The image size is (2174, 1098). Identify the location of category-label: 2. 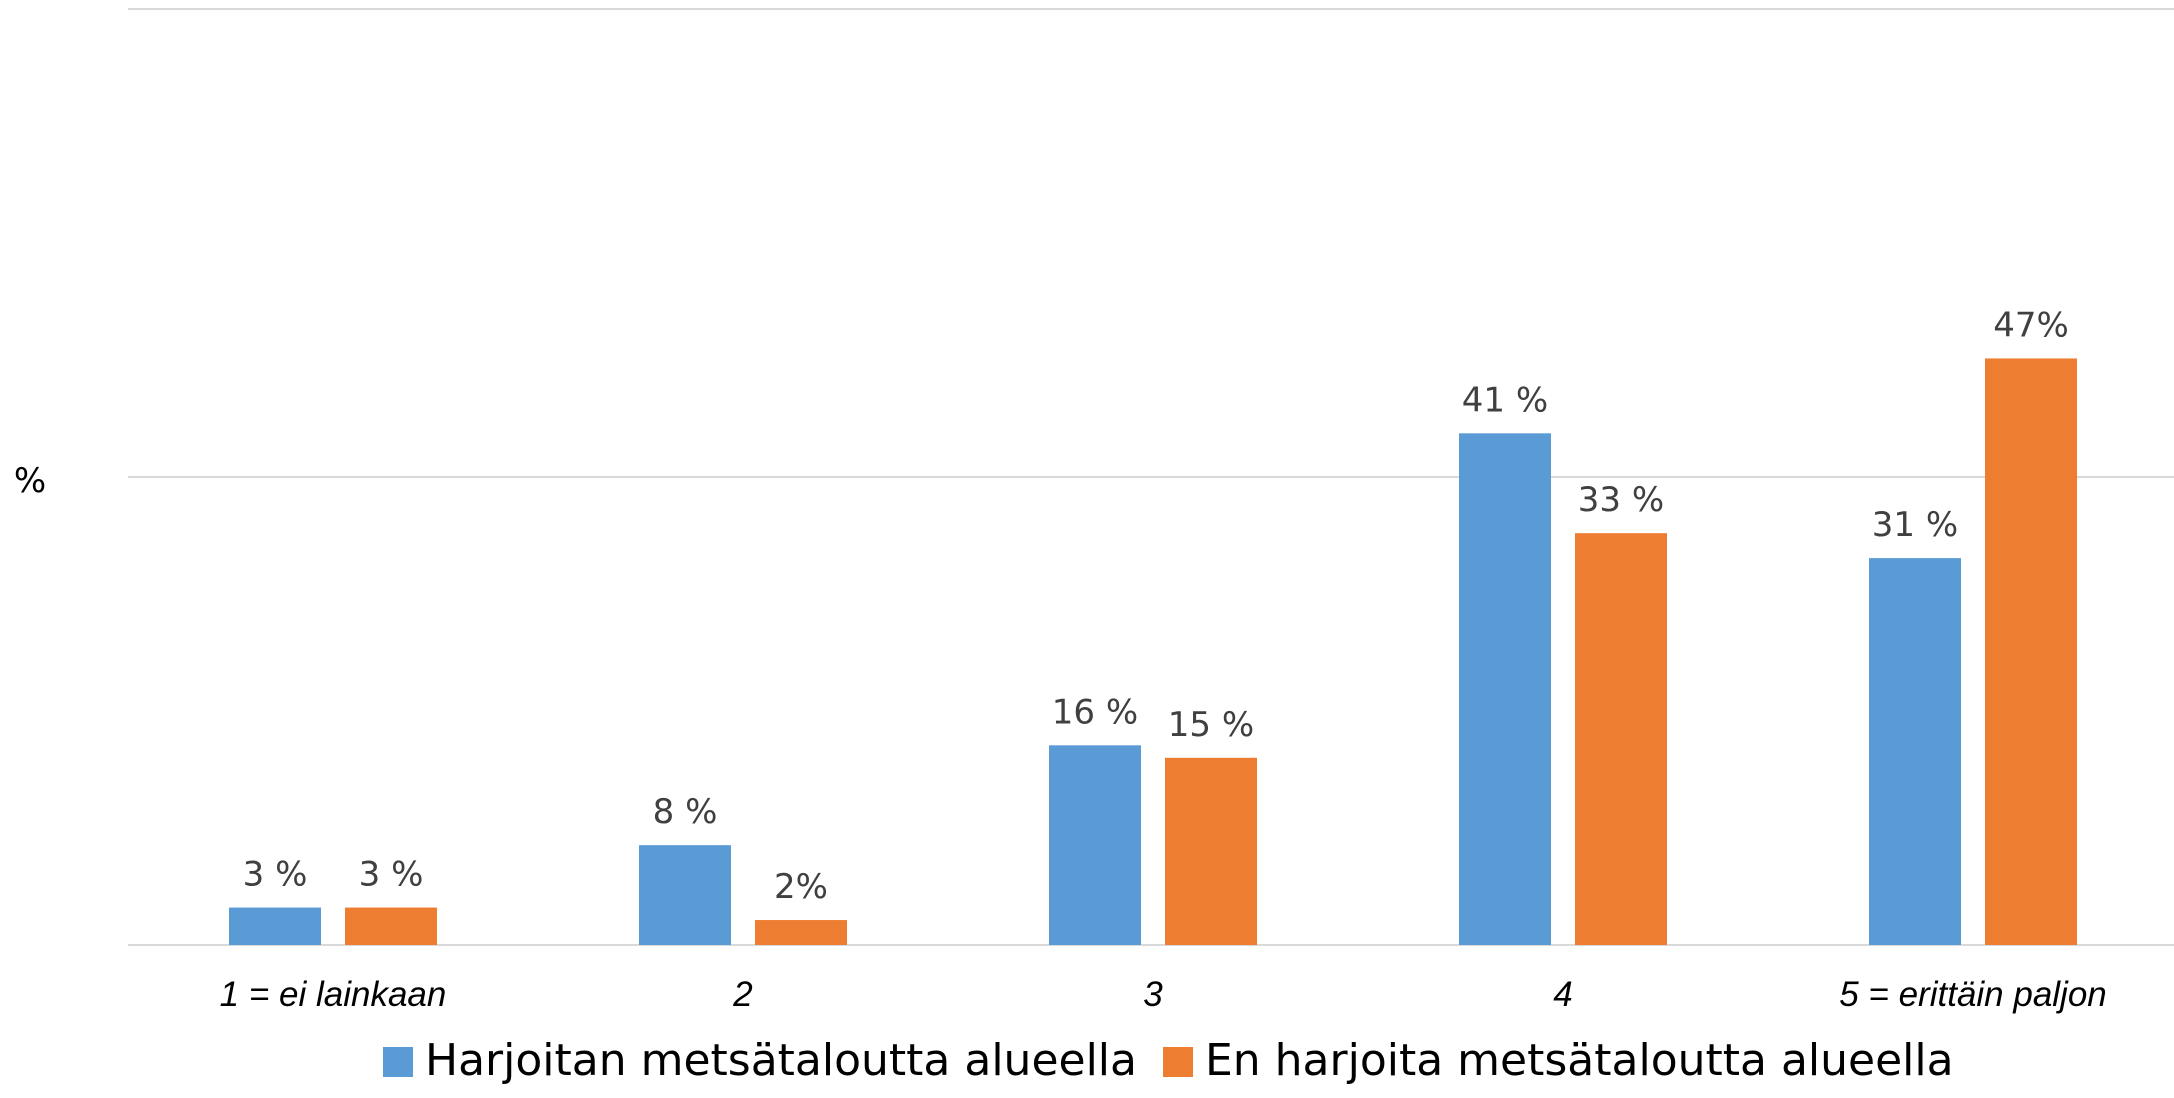
(742, 994).